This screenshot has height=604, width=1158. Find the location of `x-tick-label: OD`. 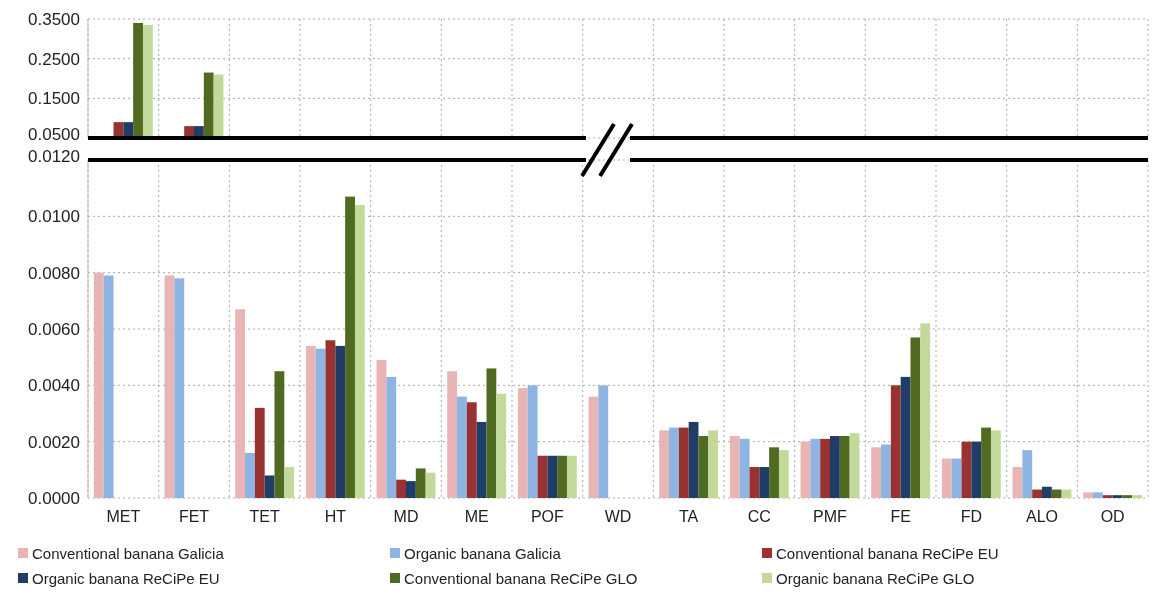

x-tick-label: OD is located at coordinates (1112, 516).